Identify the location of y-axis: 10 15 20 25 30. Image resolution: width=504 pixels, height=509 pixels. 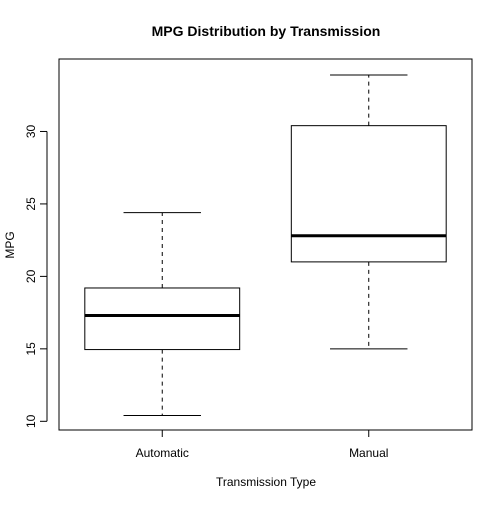
(36, 276).